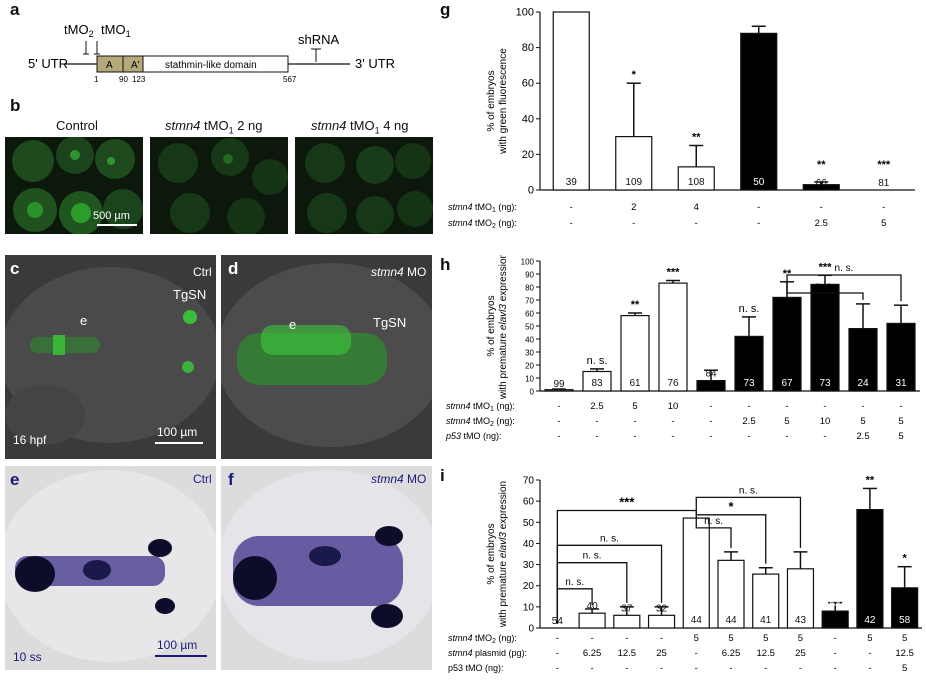 The image size is (926, 688). I want to click on box-a2-label: A', so click(135, 65).